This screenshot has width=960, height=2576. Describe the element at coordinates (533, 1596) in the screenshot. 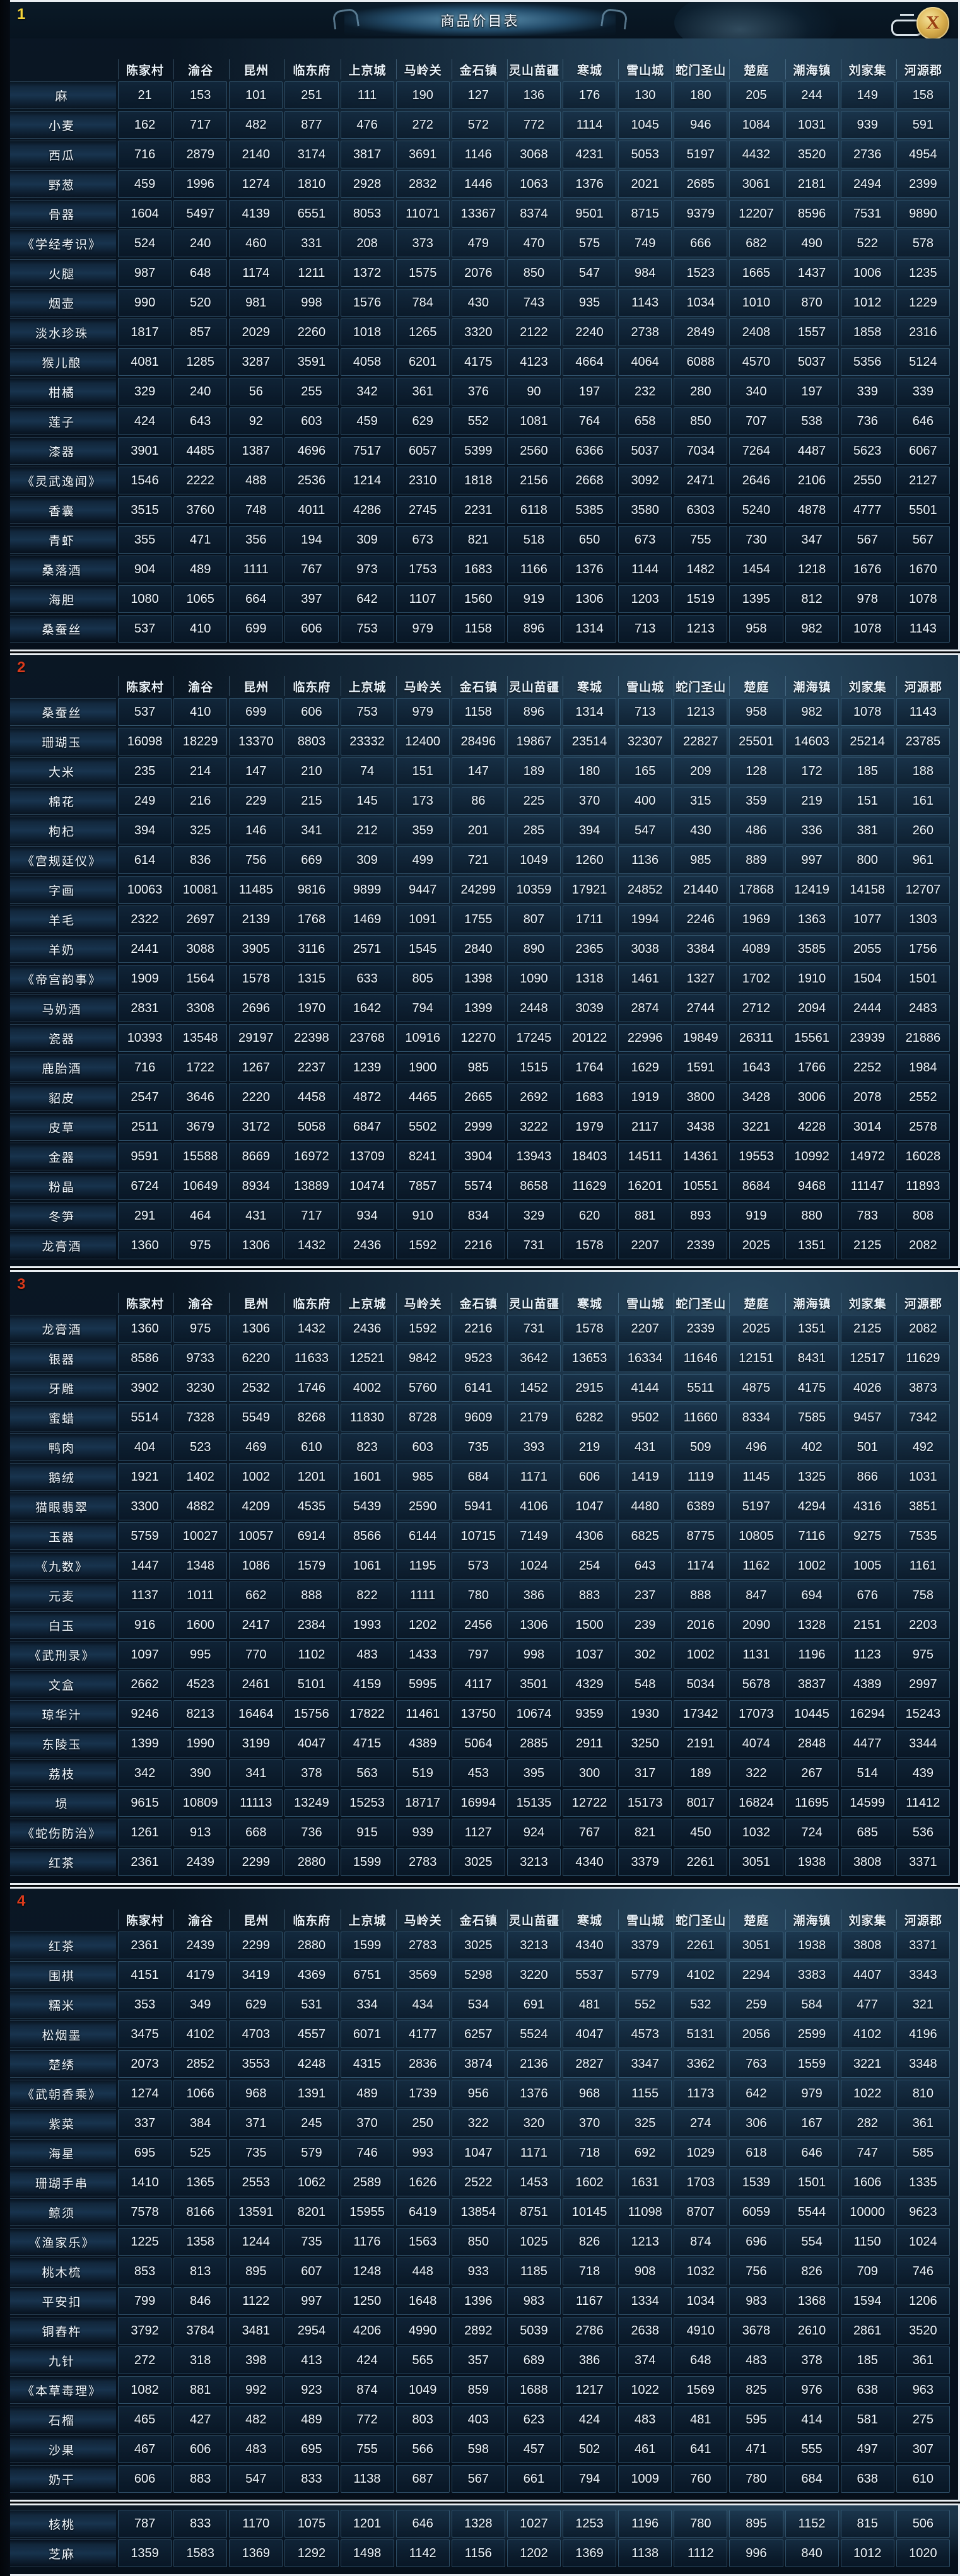

I see `price-cell: 386` at that location.